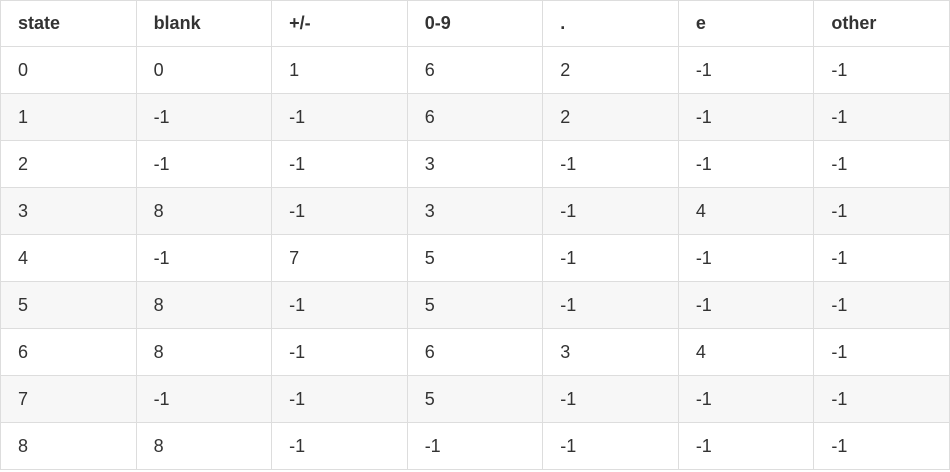 Image resolution: width=950 pixels, height=472 pixels. What do you see at coordinates (881, 23) in the screenshot?
I see `column-header-other: other` at bounding box center [881, 23].